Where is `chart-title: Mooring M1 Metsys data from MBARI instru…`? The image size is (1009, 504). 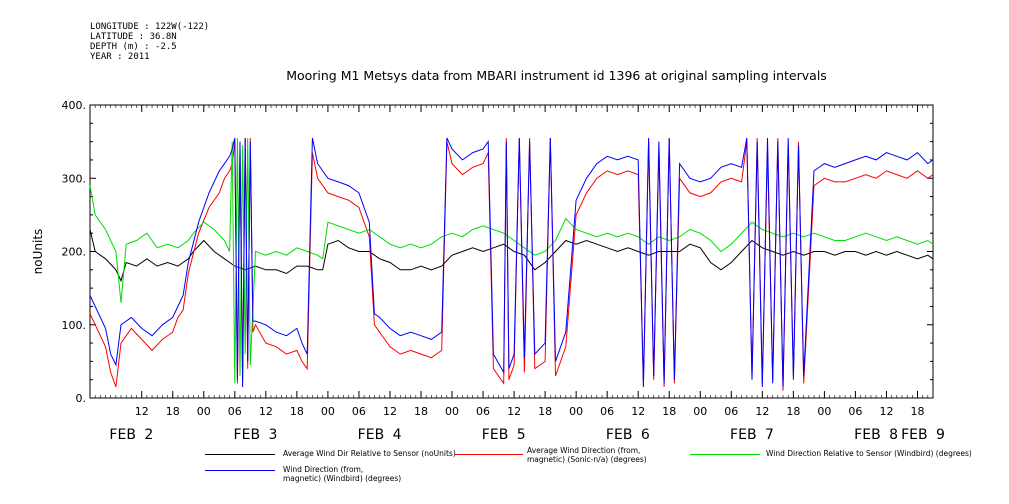
chart-title: Mooring M1 Metsys data from MBARI instru… is located at coordinates (556, 75).